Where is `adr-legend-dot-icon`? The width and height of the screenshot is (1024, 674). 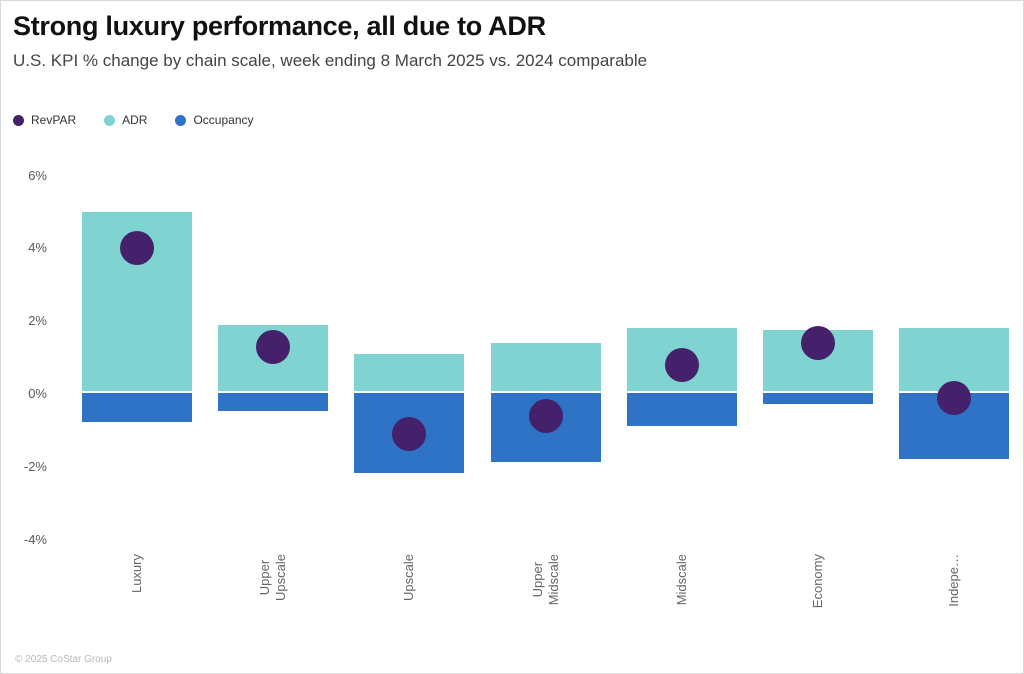
adr-legend-dot-icon is located at coordinates (110, 120).